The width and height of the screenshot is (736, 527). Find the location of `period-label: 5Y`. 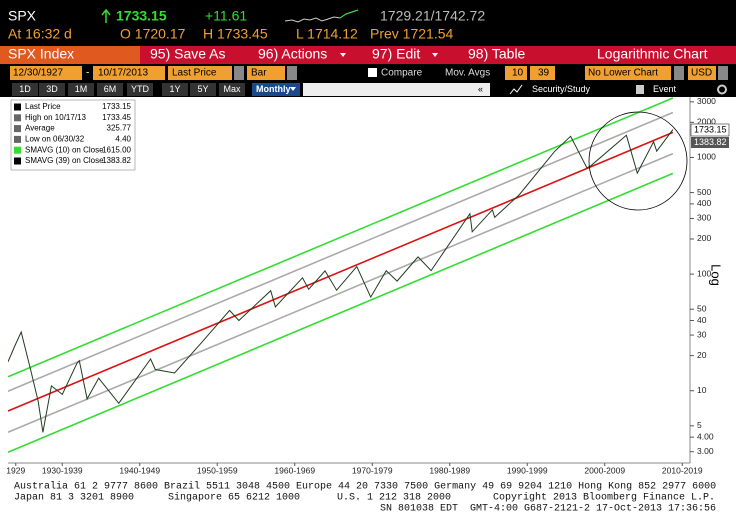

period-label: 5Y is located at coordinates (202, 89).